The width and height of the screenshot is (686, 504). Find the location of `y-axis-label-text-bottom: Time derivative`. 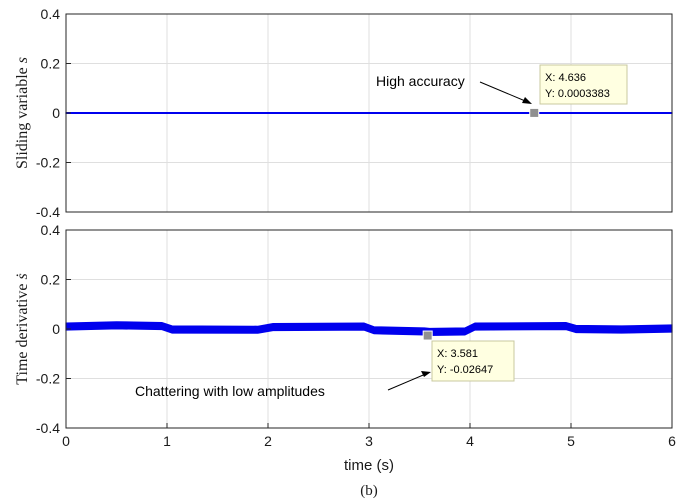

y-axis-label-text-bottom: Time derivative is located at coordinates (22, 332).